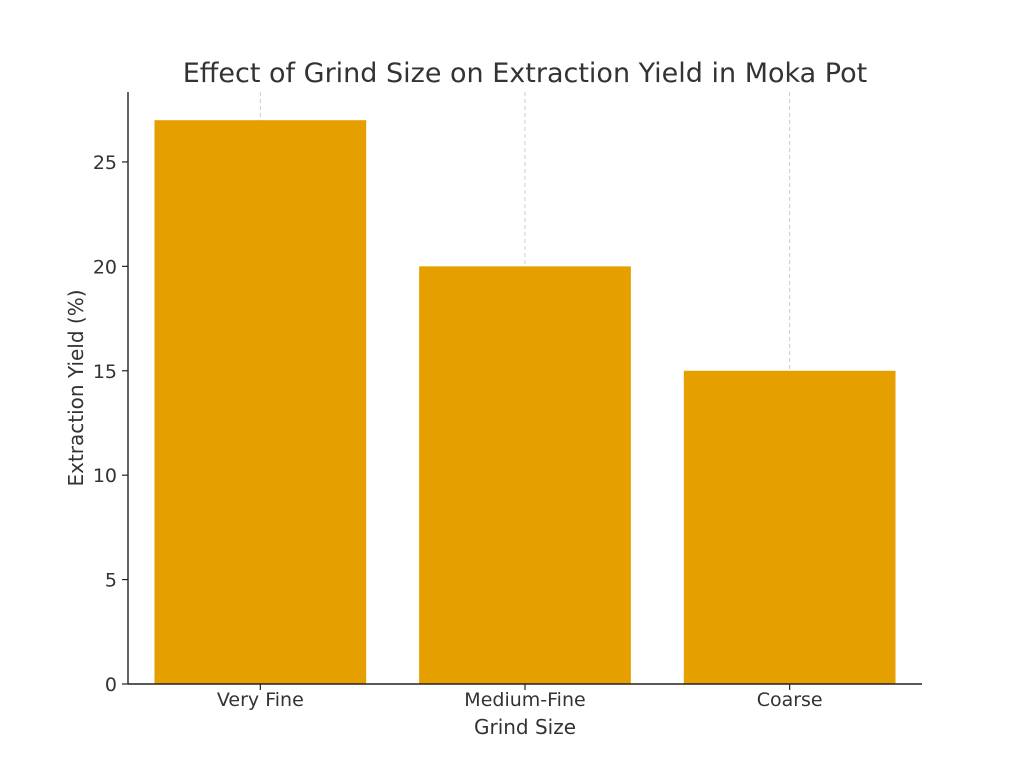 The height and width of the screenshot is (768, 1024). What do you see at coordinates (790, 700) in the screenshot?
I see `x-tick-label-2: Coarse` at bounding box center [790, 700].